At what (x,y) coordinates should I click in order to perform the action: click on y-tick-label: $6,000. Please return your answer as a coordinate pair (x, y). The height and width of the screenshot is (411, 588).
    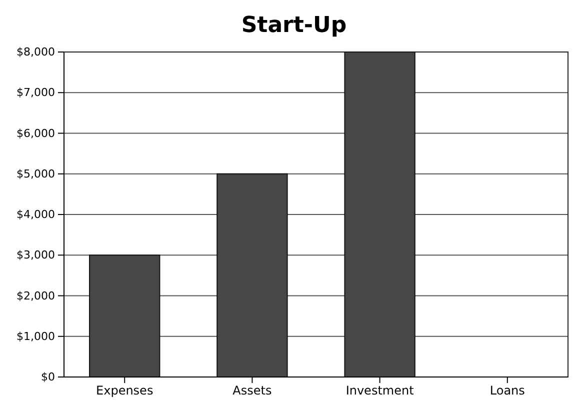
    Looking at the image, I should click on (35, 133).